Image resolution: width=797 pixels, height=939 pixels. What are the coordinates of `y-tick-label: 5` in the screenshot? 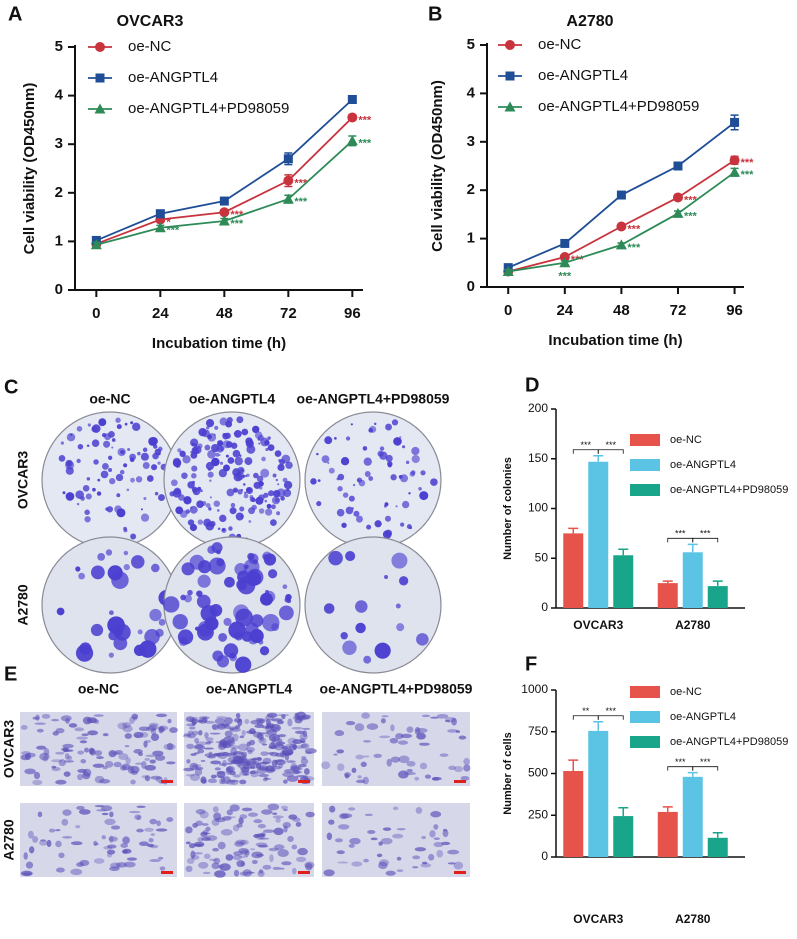 It's located at (471, 44).